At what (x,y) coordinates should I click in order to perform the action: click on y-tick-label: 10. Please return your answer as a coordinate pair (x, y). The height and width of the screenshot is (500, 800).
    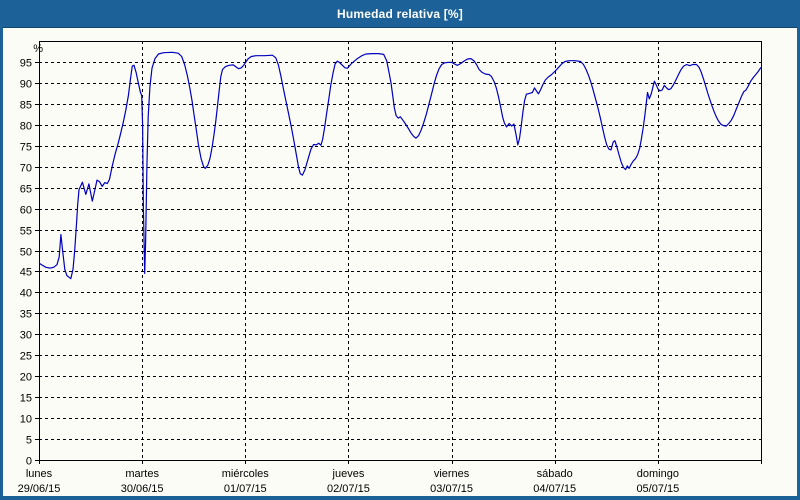
    Looking at the image, I should click on (26, 420).